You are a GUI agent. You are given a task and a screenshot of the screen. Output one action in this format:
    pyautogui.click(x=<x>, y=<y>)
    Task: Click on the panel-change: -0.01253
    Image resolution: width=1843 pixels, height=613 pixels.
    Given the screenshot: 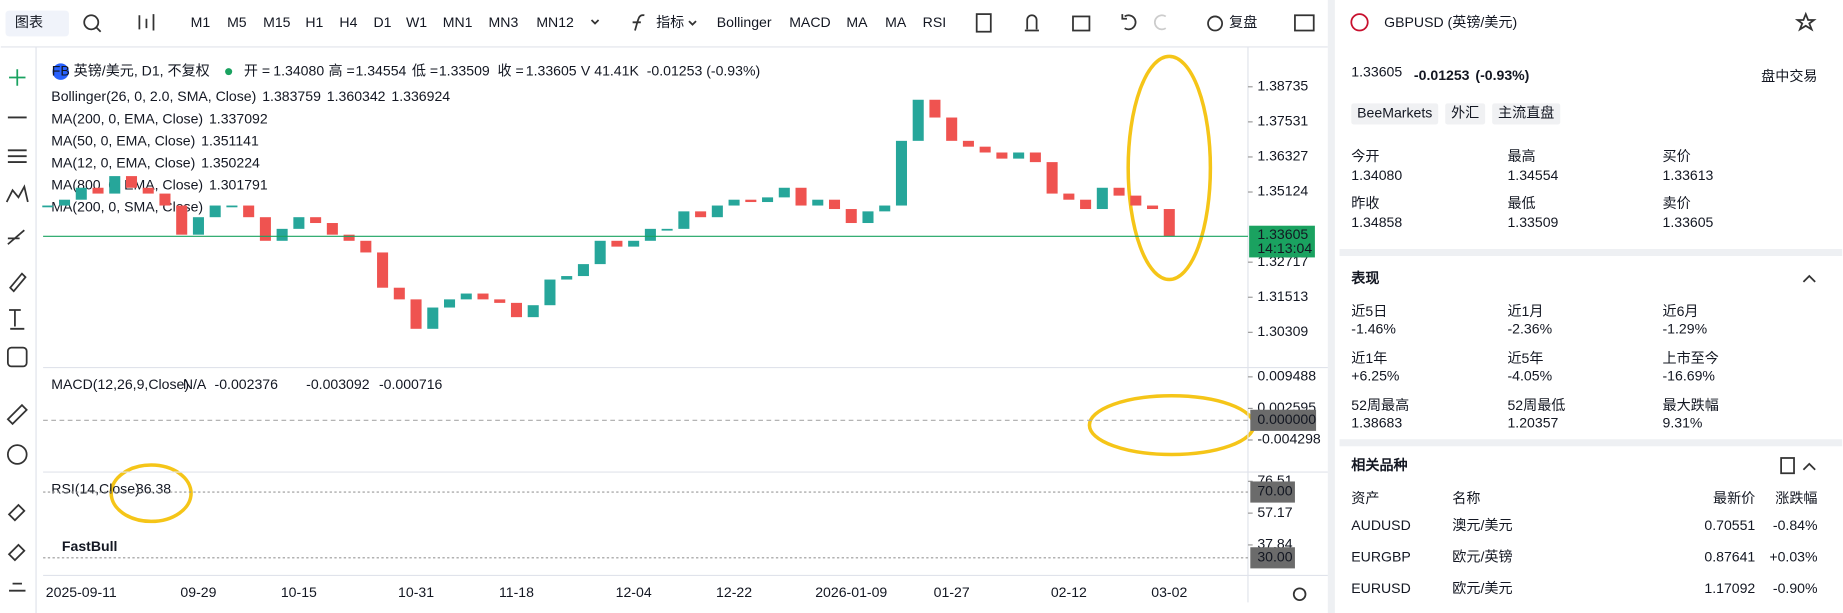 What is the action you would take?
    pyautogui.click(x=1442, y=75)
    